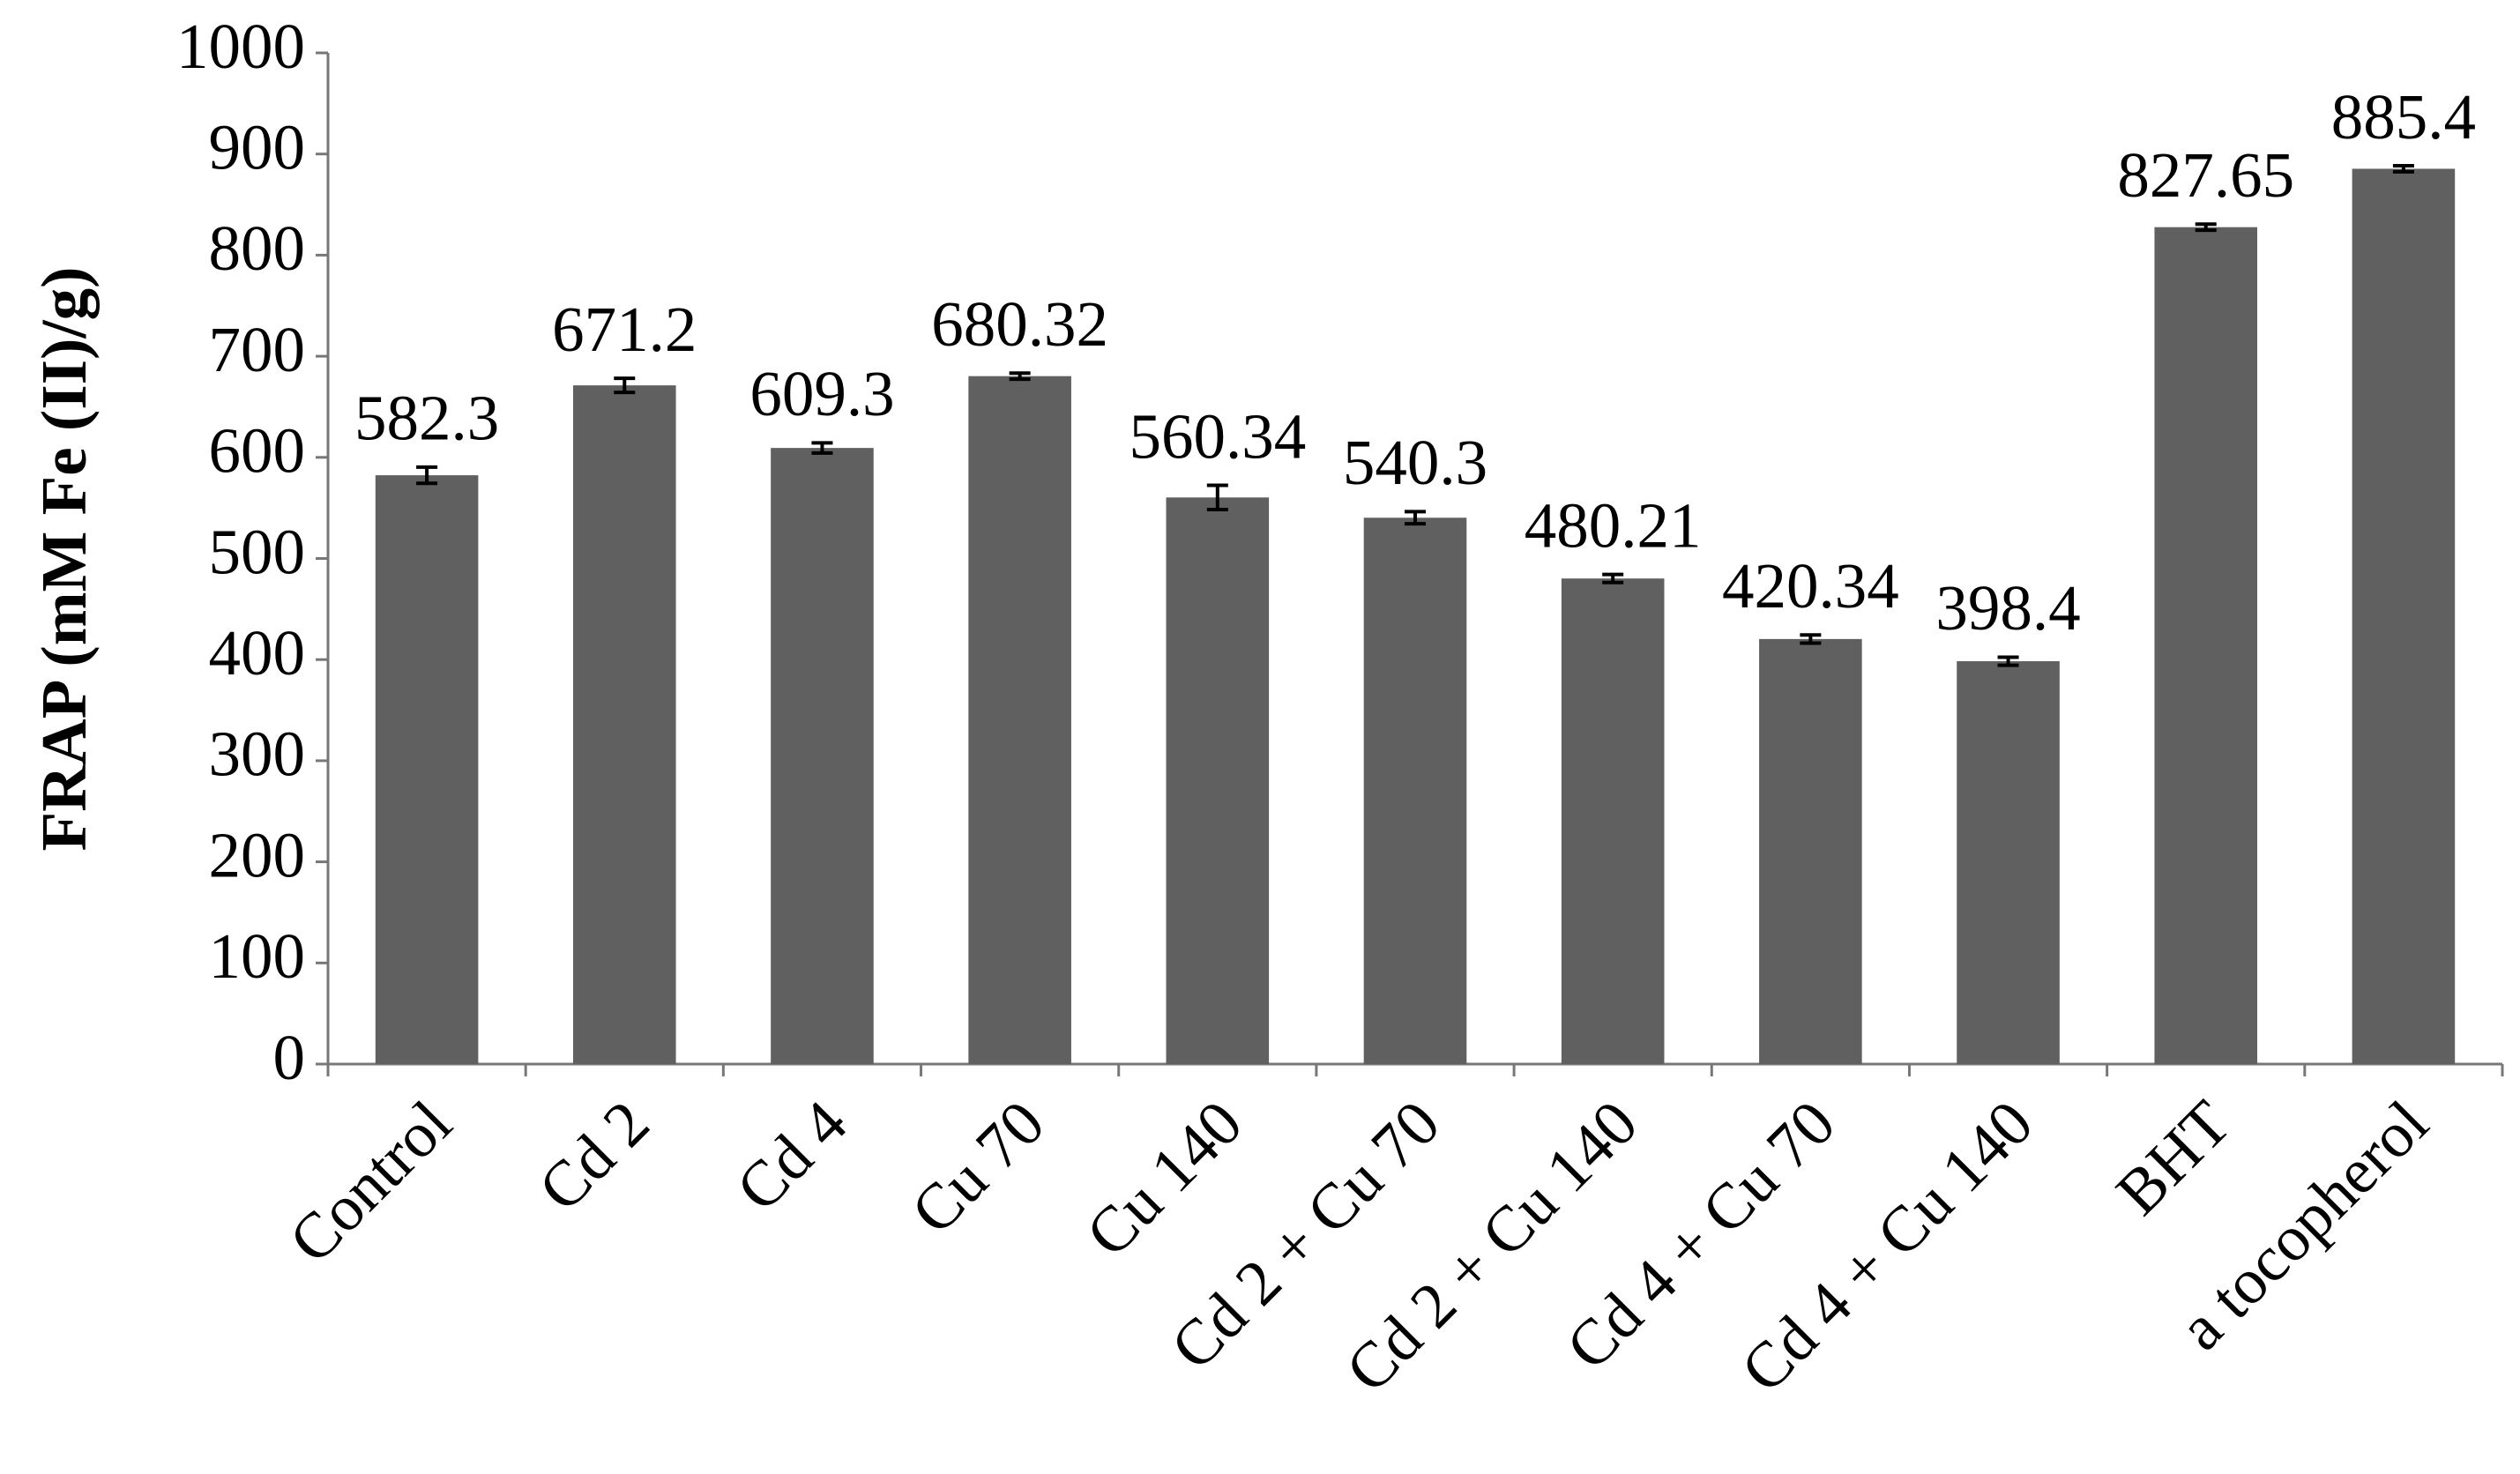 This screenshot has width=2520, height=1474. Describe the element at coordinates (1415, 462) in the screenshot. I see `data-label: 540.3` at that location.